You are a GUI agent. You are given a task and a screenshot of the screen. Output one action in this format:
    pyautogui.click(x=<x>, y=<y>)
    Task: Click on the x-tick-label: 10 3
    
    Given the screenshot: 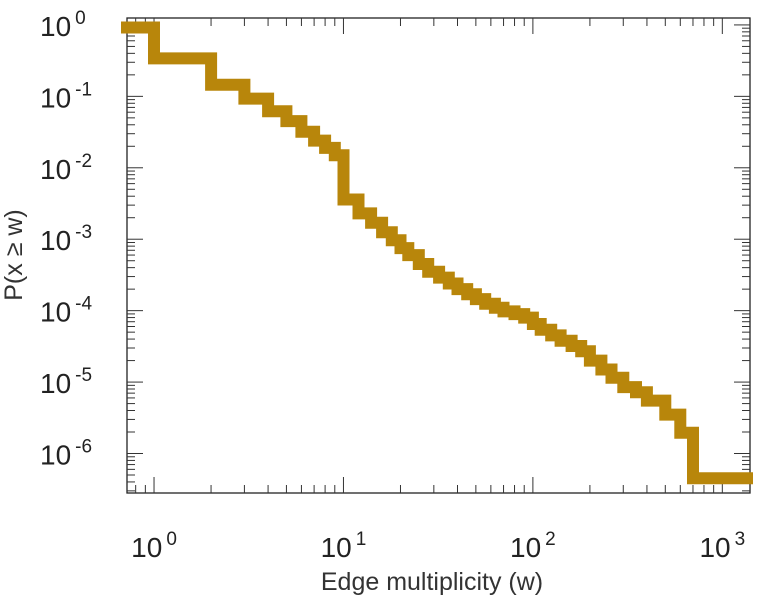 What is the action you would take?
    pyautogui.click(x=722, y=546)
    